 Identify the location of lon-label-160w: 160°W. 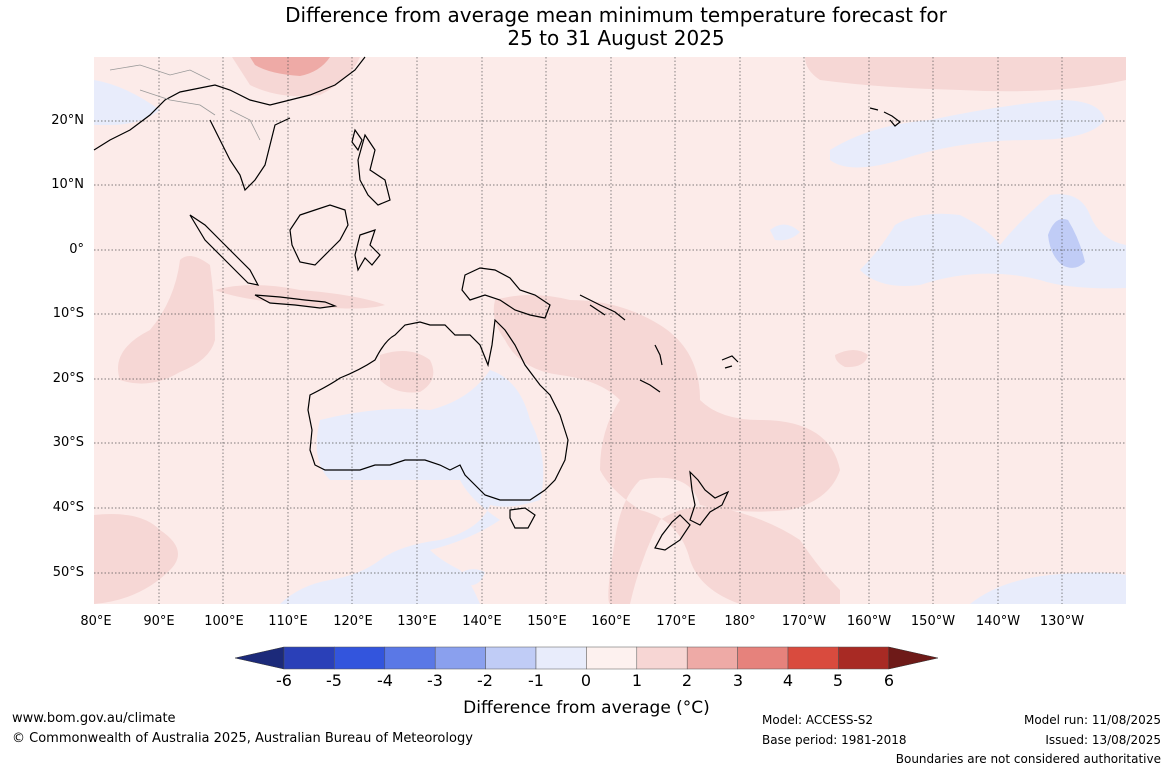
(869, 621).